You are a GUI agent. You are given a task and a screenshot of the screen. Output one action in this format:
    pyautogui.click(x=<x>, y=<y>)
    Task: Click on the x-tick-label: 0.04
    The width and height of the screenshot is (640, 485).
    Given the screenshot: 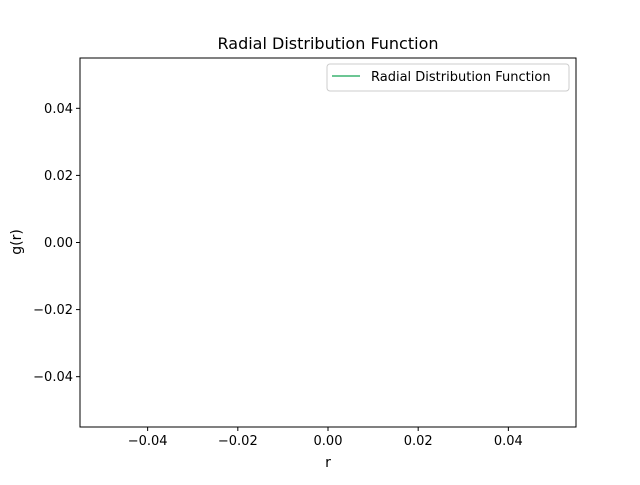 What is the action you would take?
    pyautogui.click(x=508, y=441)
    